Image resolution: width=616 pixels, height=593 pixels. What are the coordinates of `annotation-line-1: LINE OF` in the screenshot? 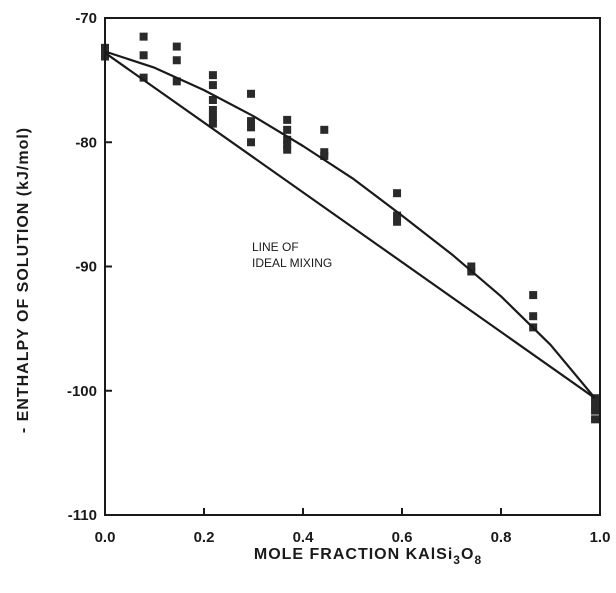 It's located at (275, 247).